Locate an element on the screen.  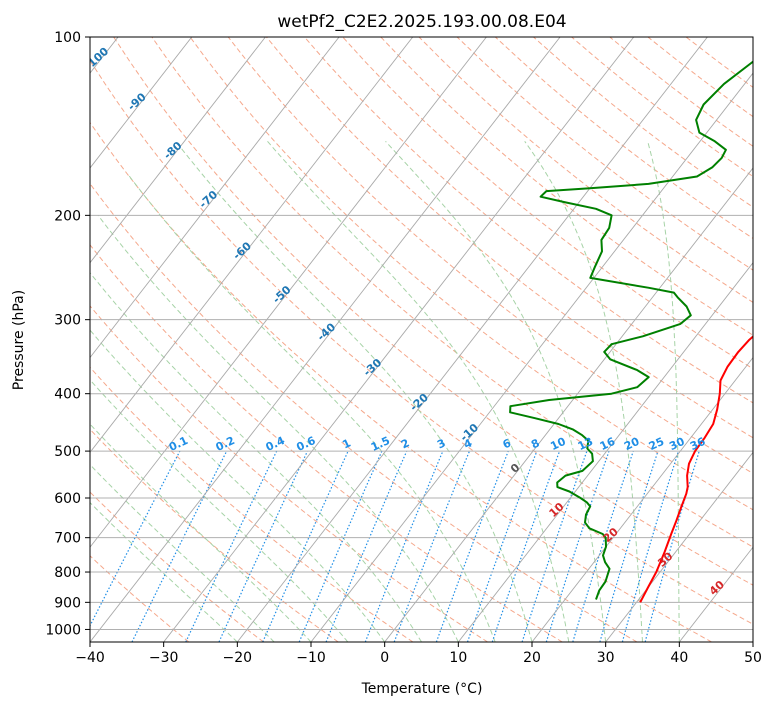
y-tick-label: 100 is located at coordinates (67, 38).